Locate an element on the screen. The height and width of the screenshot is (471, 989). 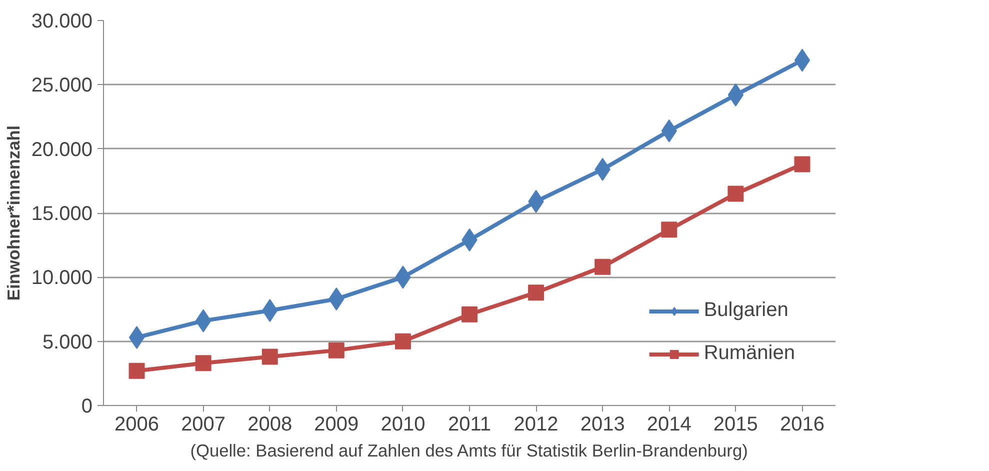
x-tick-label: 2010 is located at coordinates (403, 425).